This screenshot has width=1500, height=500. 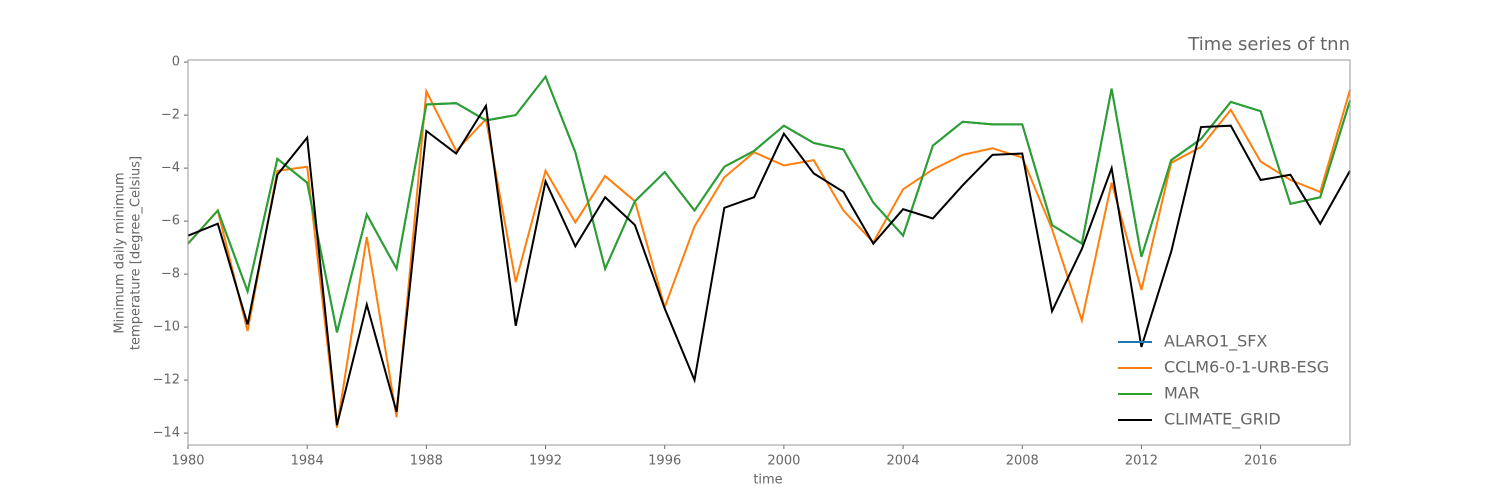 I want to click on y-tick-label: −6, so click(x=170, y=221).